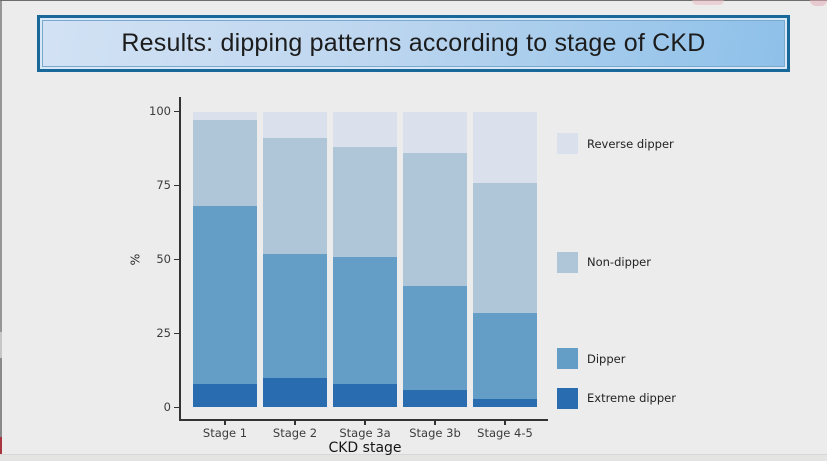  Describe the element at coordinates (708, 2) in the screenshot. I see `top-pink-smudge` at that location.